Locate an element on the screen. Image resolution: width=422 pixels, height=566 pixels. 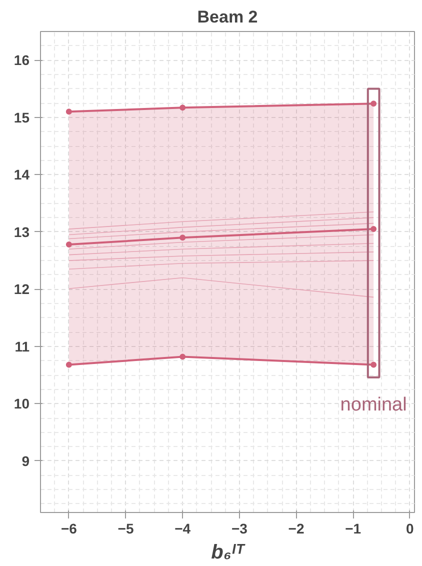
x-axis-title: b₆ᴵᵀ is located at coordinates (228, 553).